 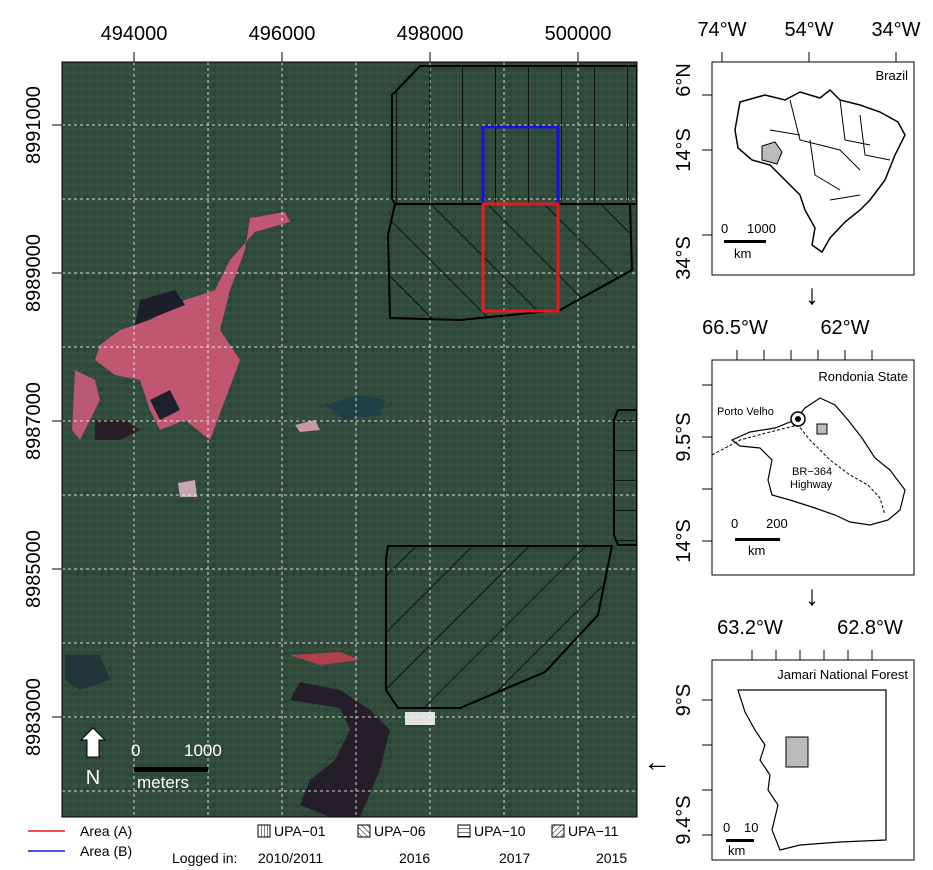 What do you see at coordinates (300, 831) in the screenshot?
I see `legend-upa-01: UPA−01` at bounding box center [300, 831].